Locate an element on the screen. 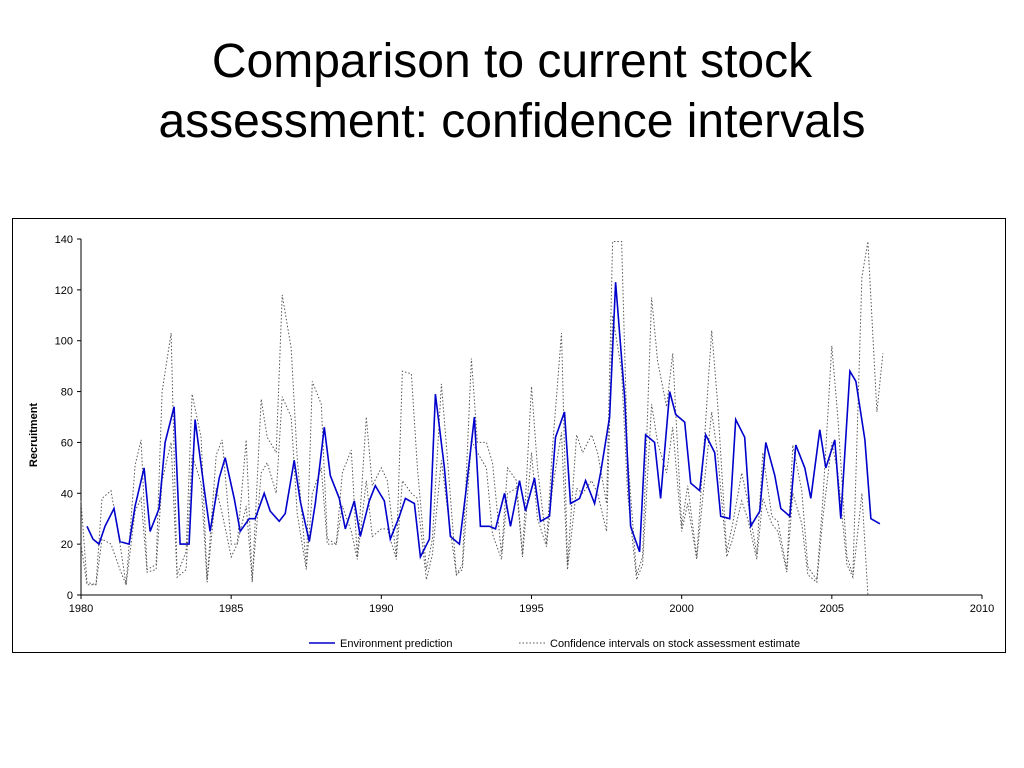  y-axis-title: Recruitment is located at coordinates (34, 435).